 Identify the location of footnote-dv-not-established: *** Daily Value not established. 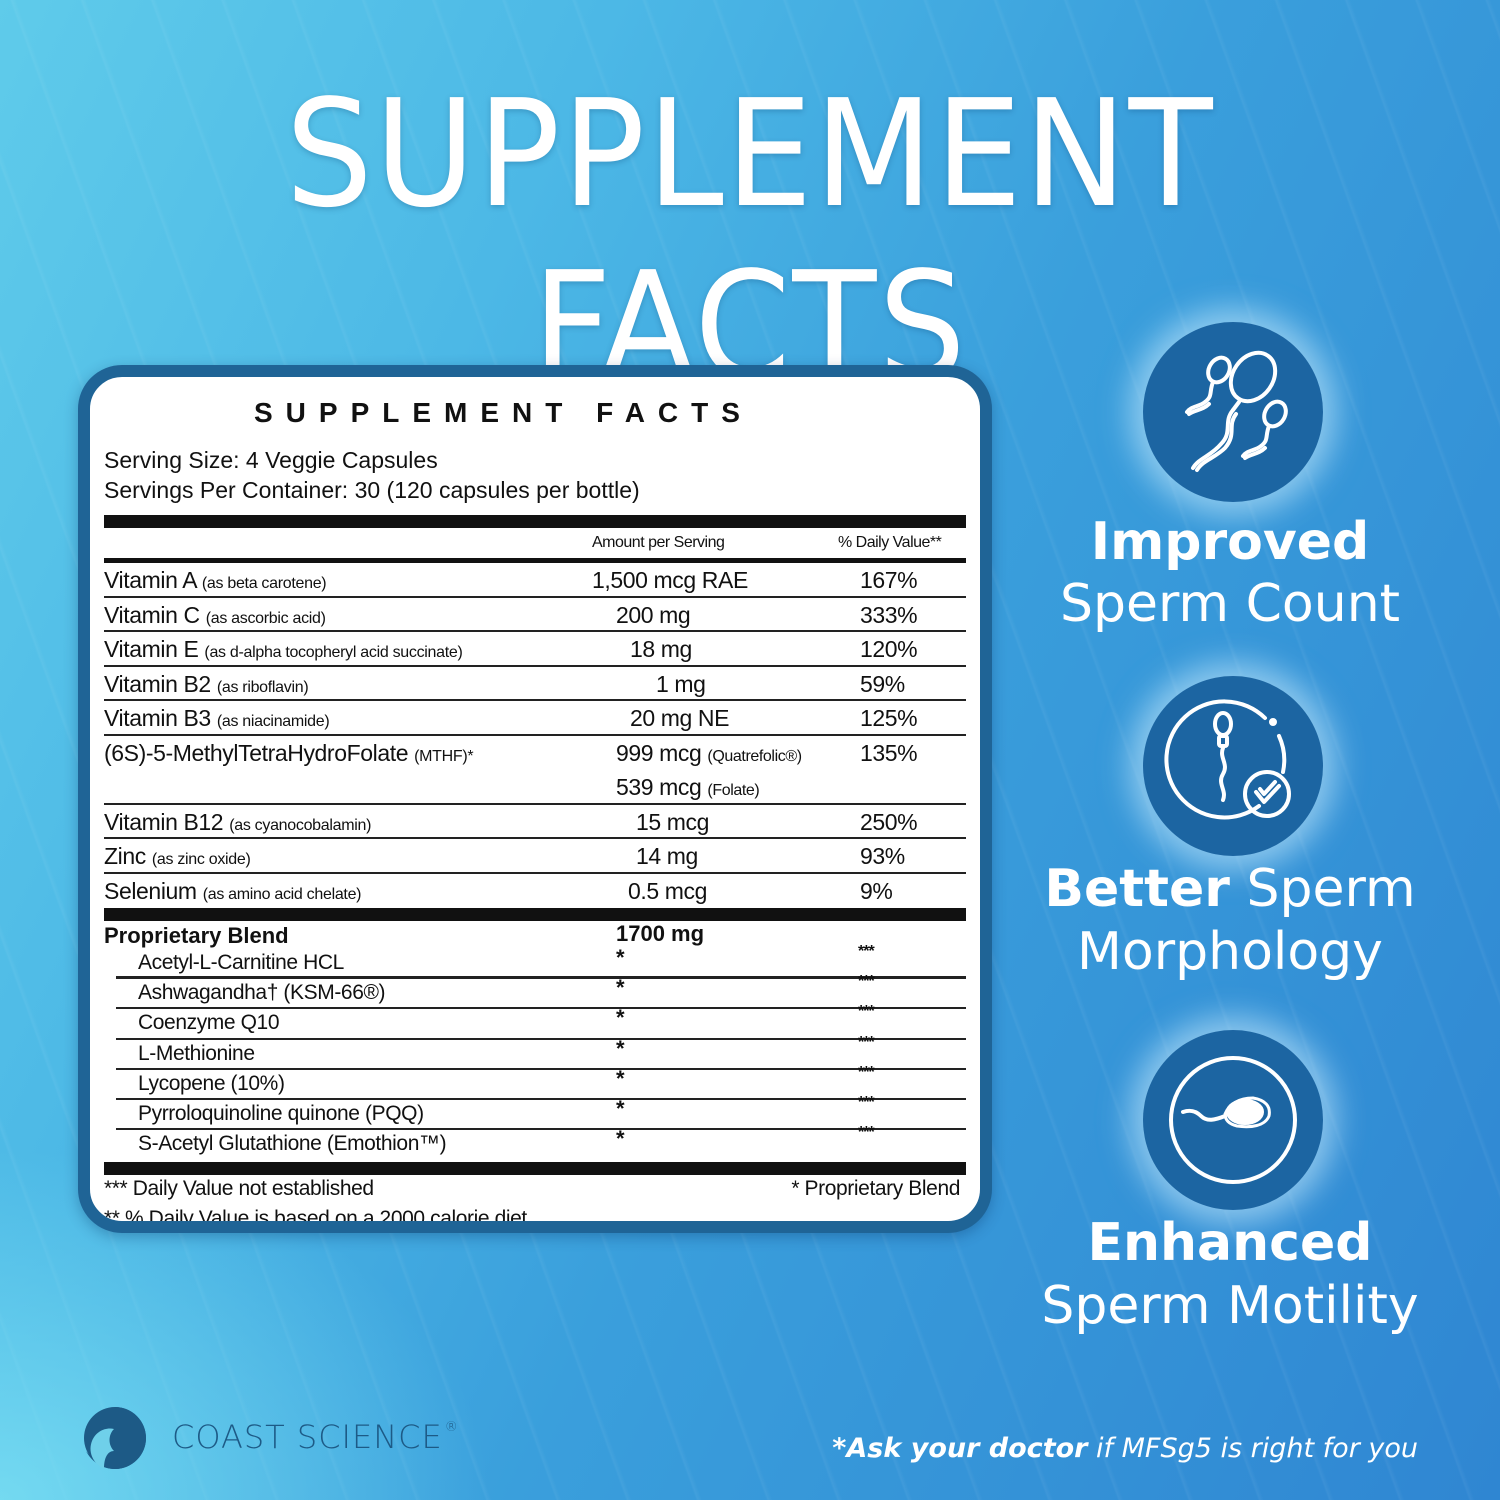
(239, 1189).